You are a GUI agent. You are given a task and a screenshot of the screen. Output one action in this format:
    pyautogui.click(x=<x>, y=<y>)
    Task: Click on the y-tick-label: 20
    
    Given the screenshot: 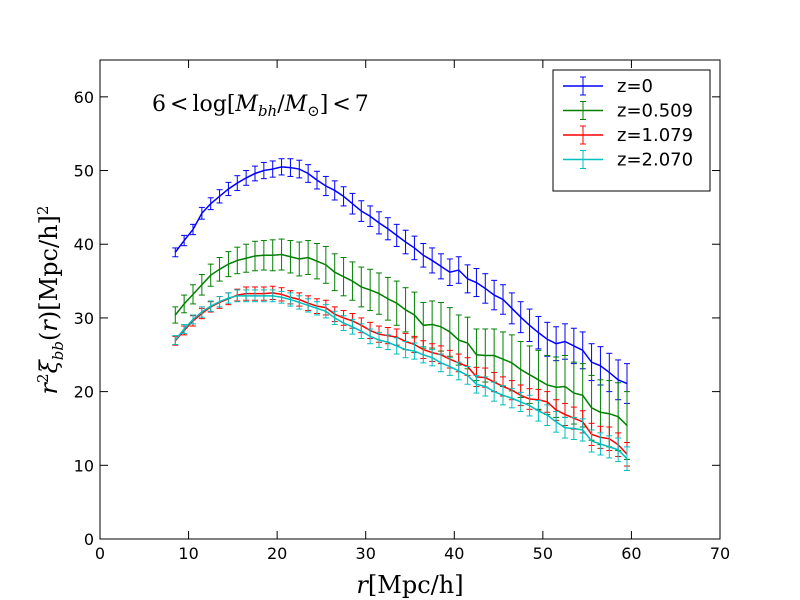 What is the action you would take?
    pyautogui.click(x=84, y=392)
    